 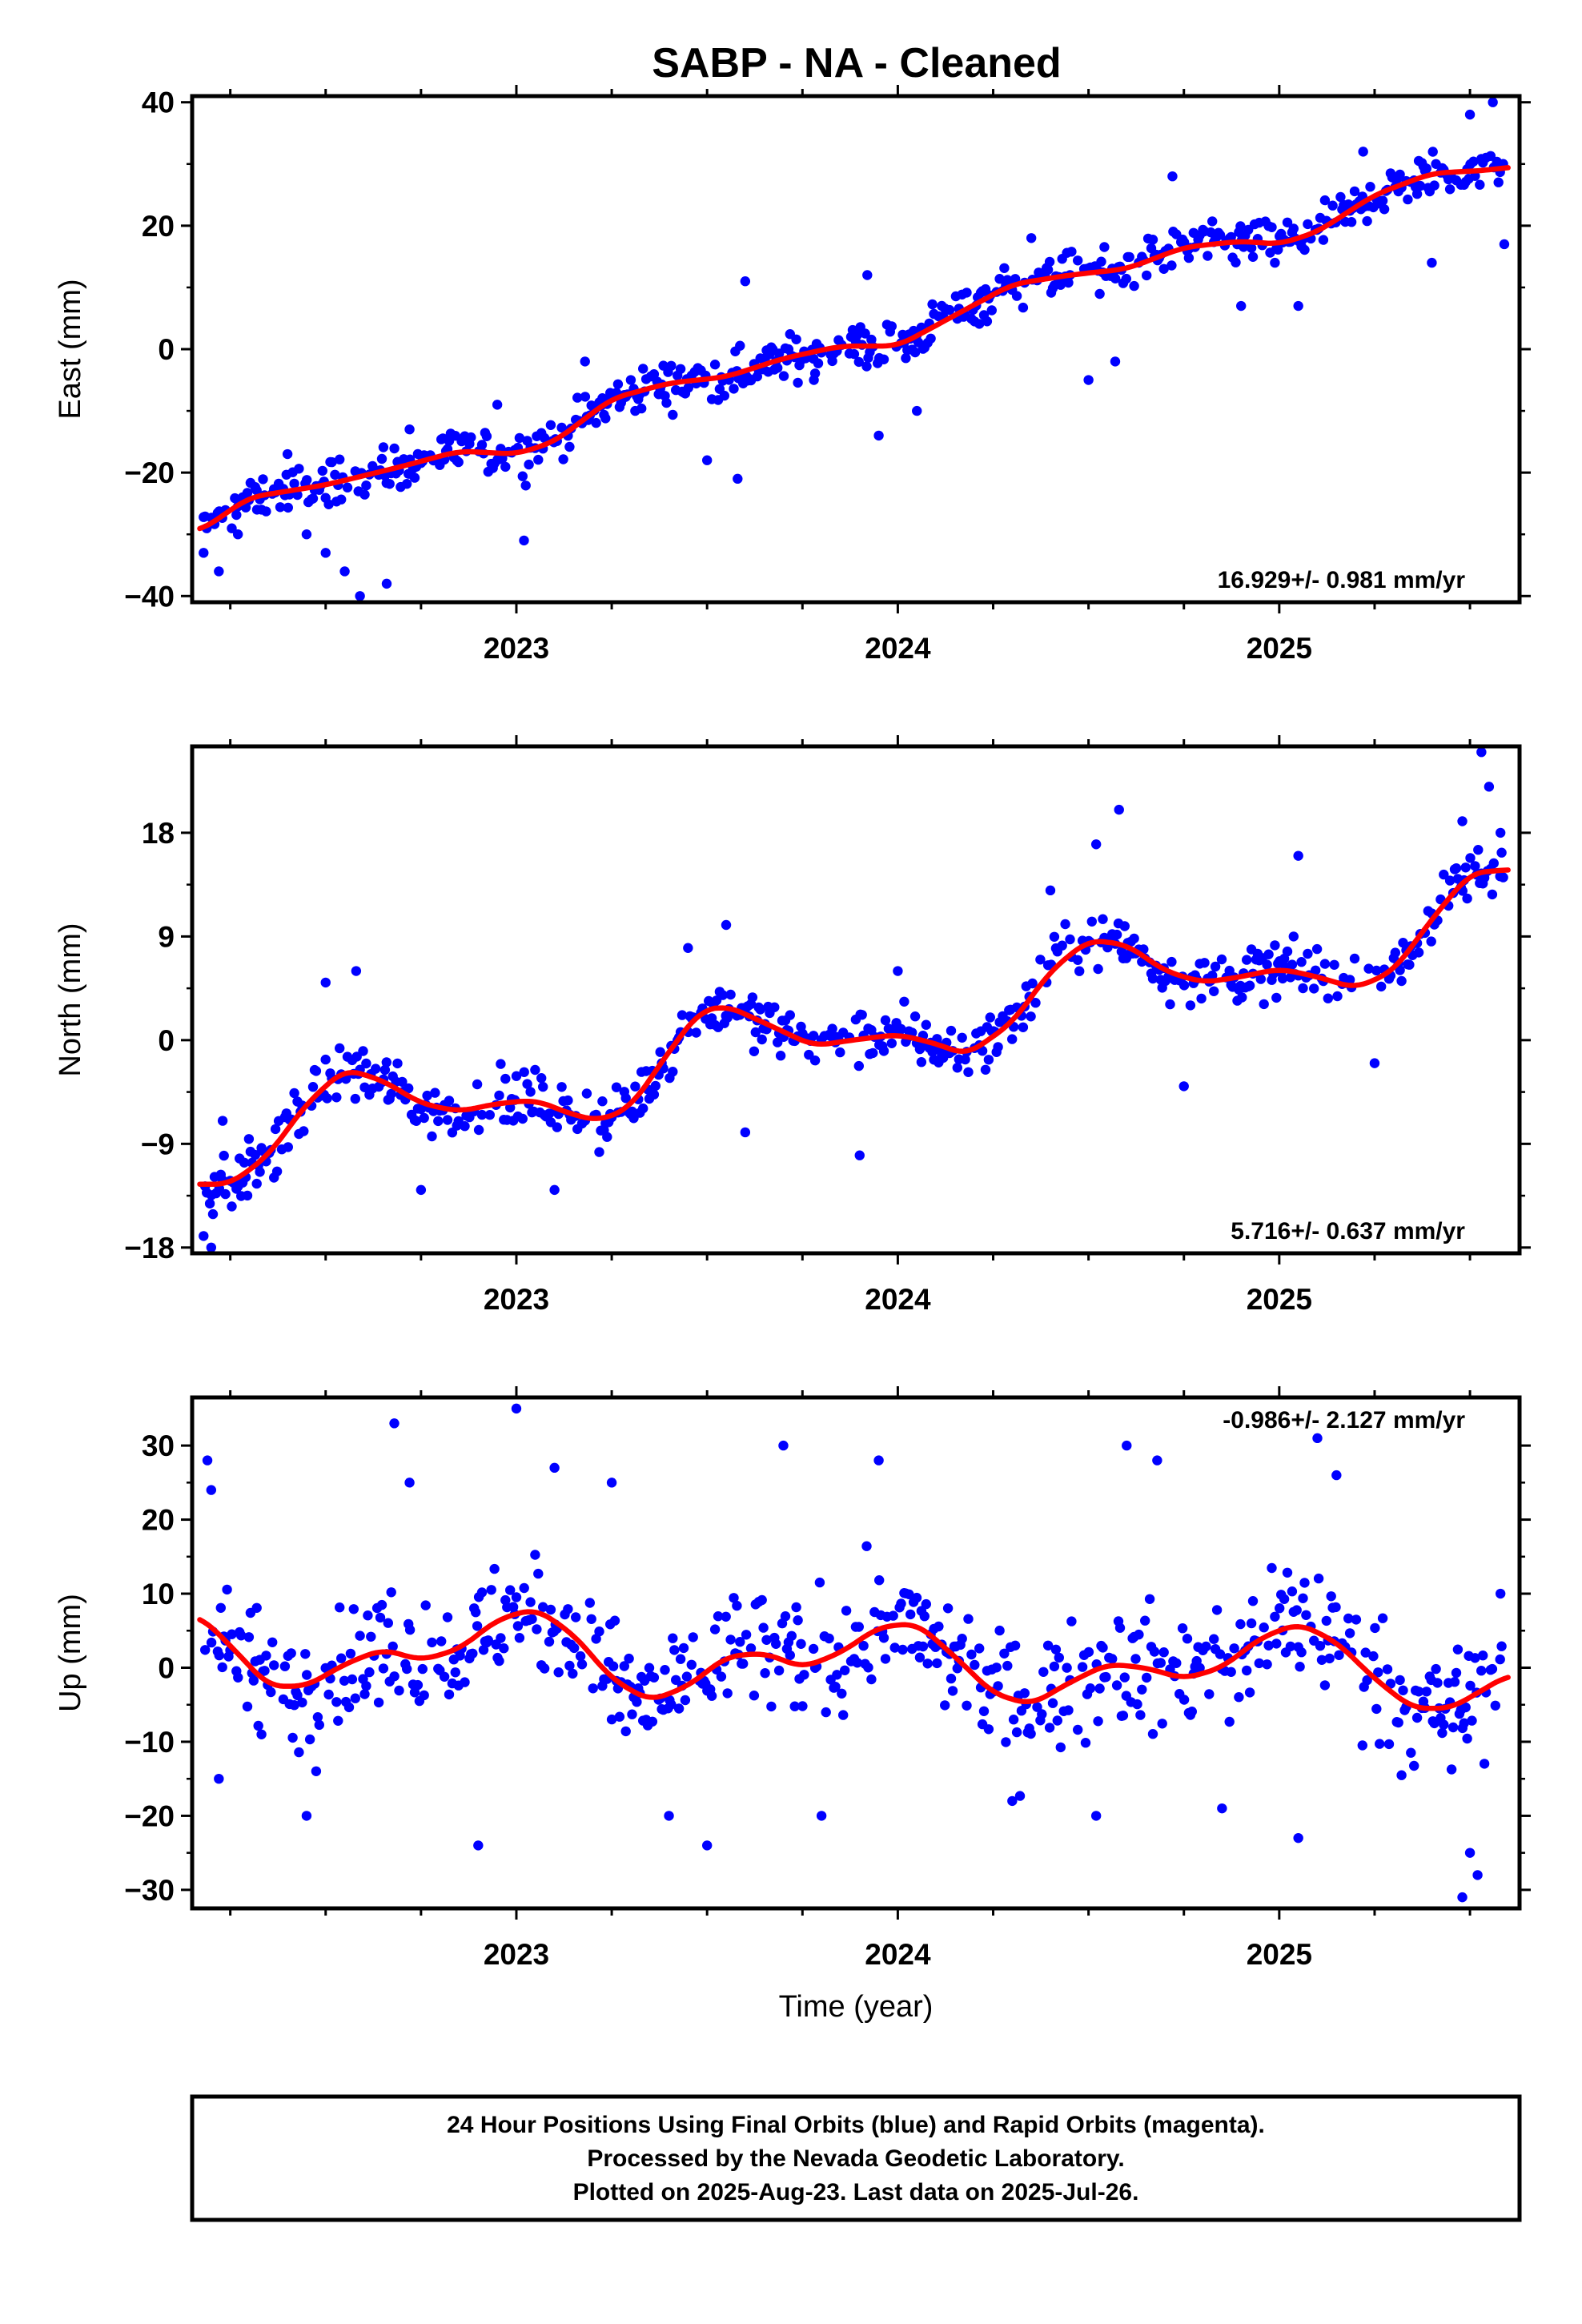 I want to click on up-rate-label: -0.986+/- 2.127 mm/yr, so click(x=1344, y=1420).